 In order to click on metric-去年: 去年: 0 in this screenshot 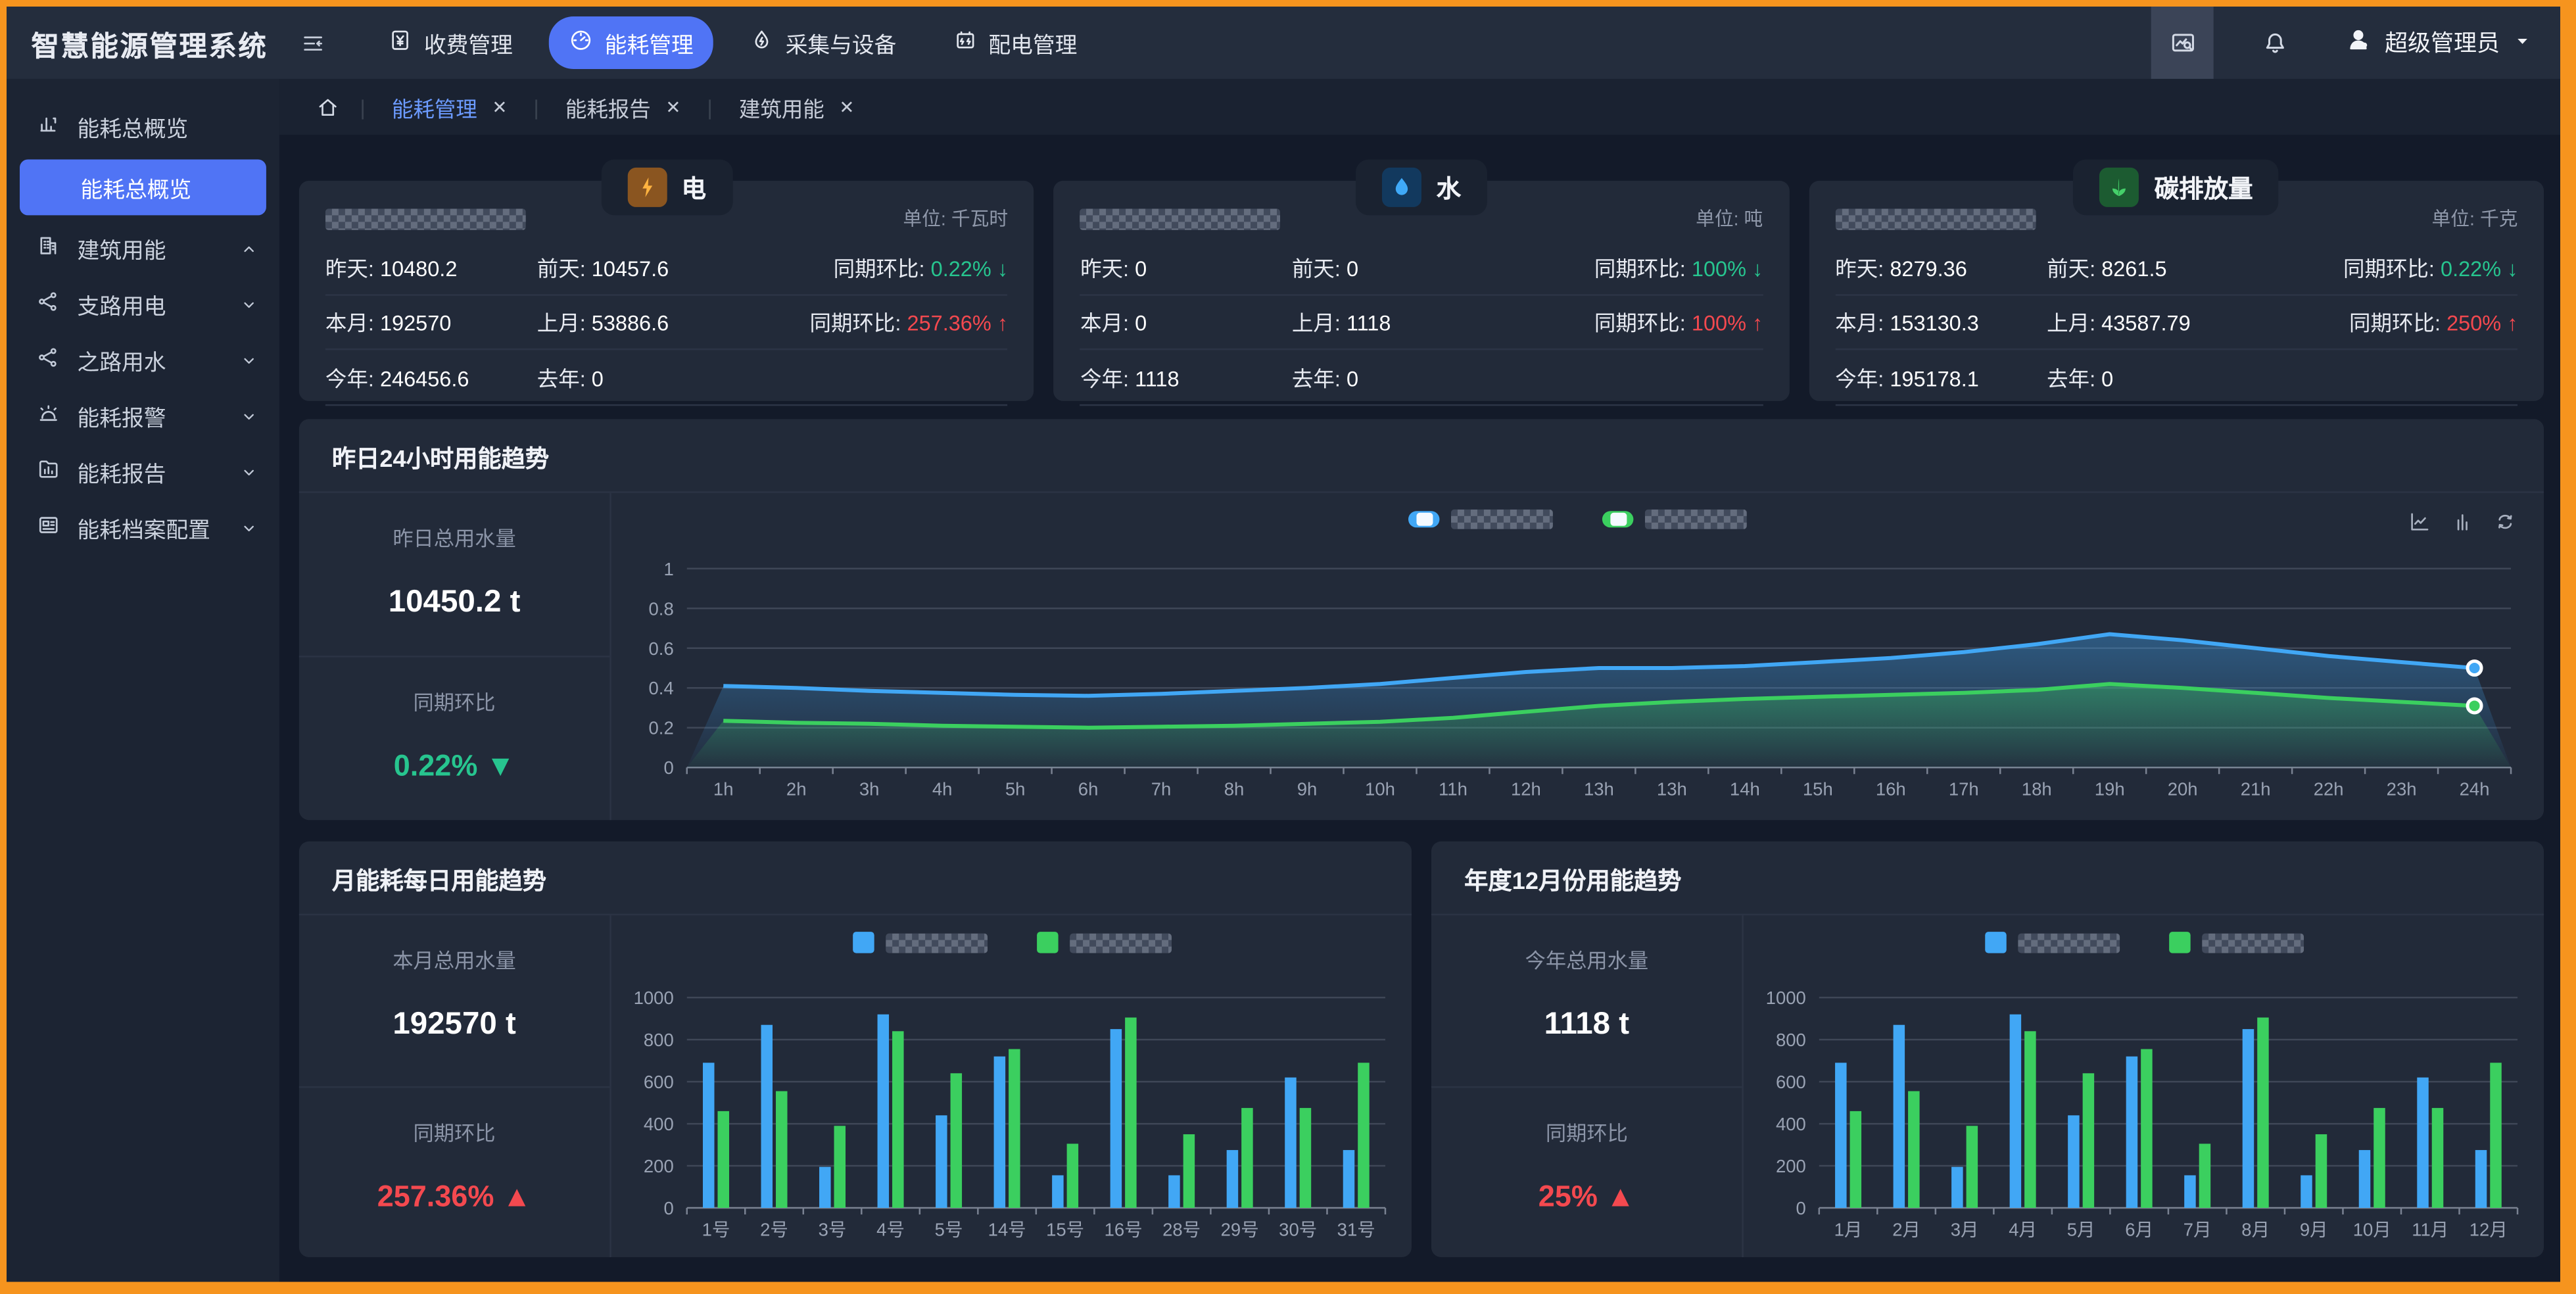, I will do `click(1325, 378)`.